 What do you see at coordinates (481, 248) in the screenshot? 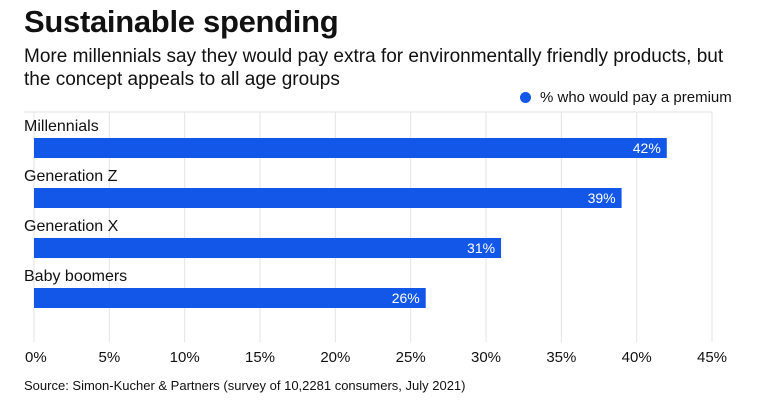
I see `bar-value-label: 31%` at bounding box center [481, 248].